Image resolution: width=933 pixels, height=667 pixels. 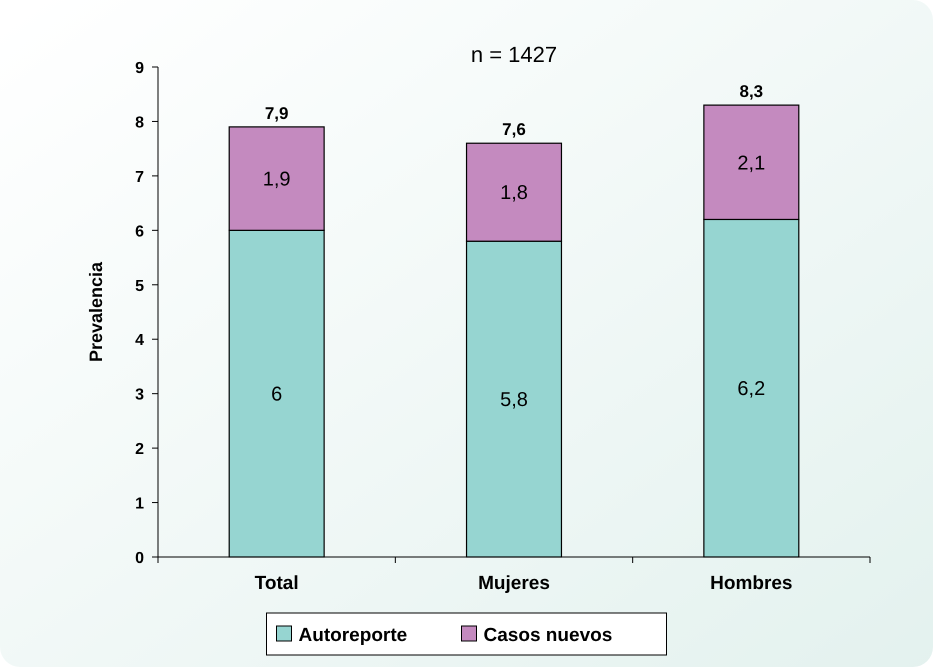 I want to click on data-label: 5,8, so click(x=514, y=400).